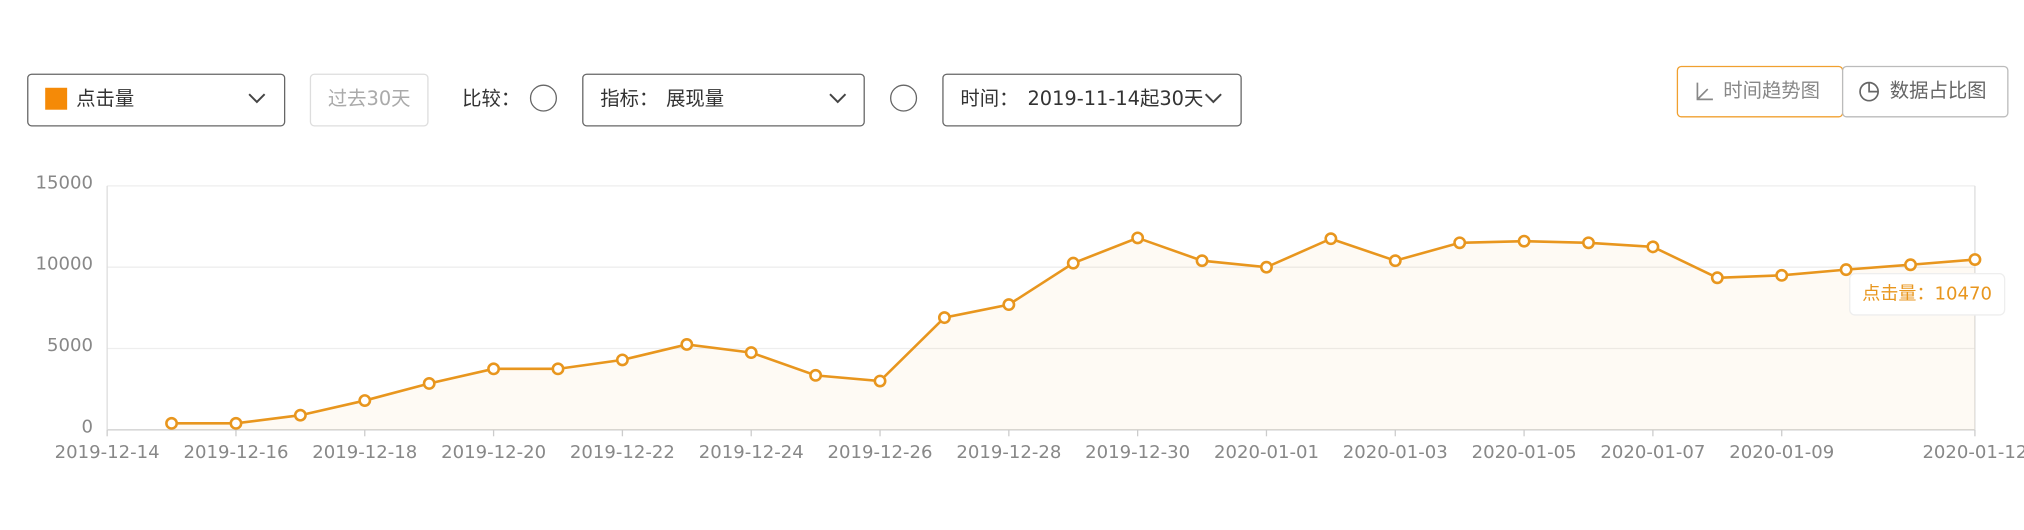 The image size is (2024, 530). I want to click on x-tick-label: 2019-12-28, so click(1008, 452).